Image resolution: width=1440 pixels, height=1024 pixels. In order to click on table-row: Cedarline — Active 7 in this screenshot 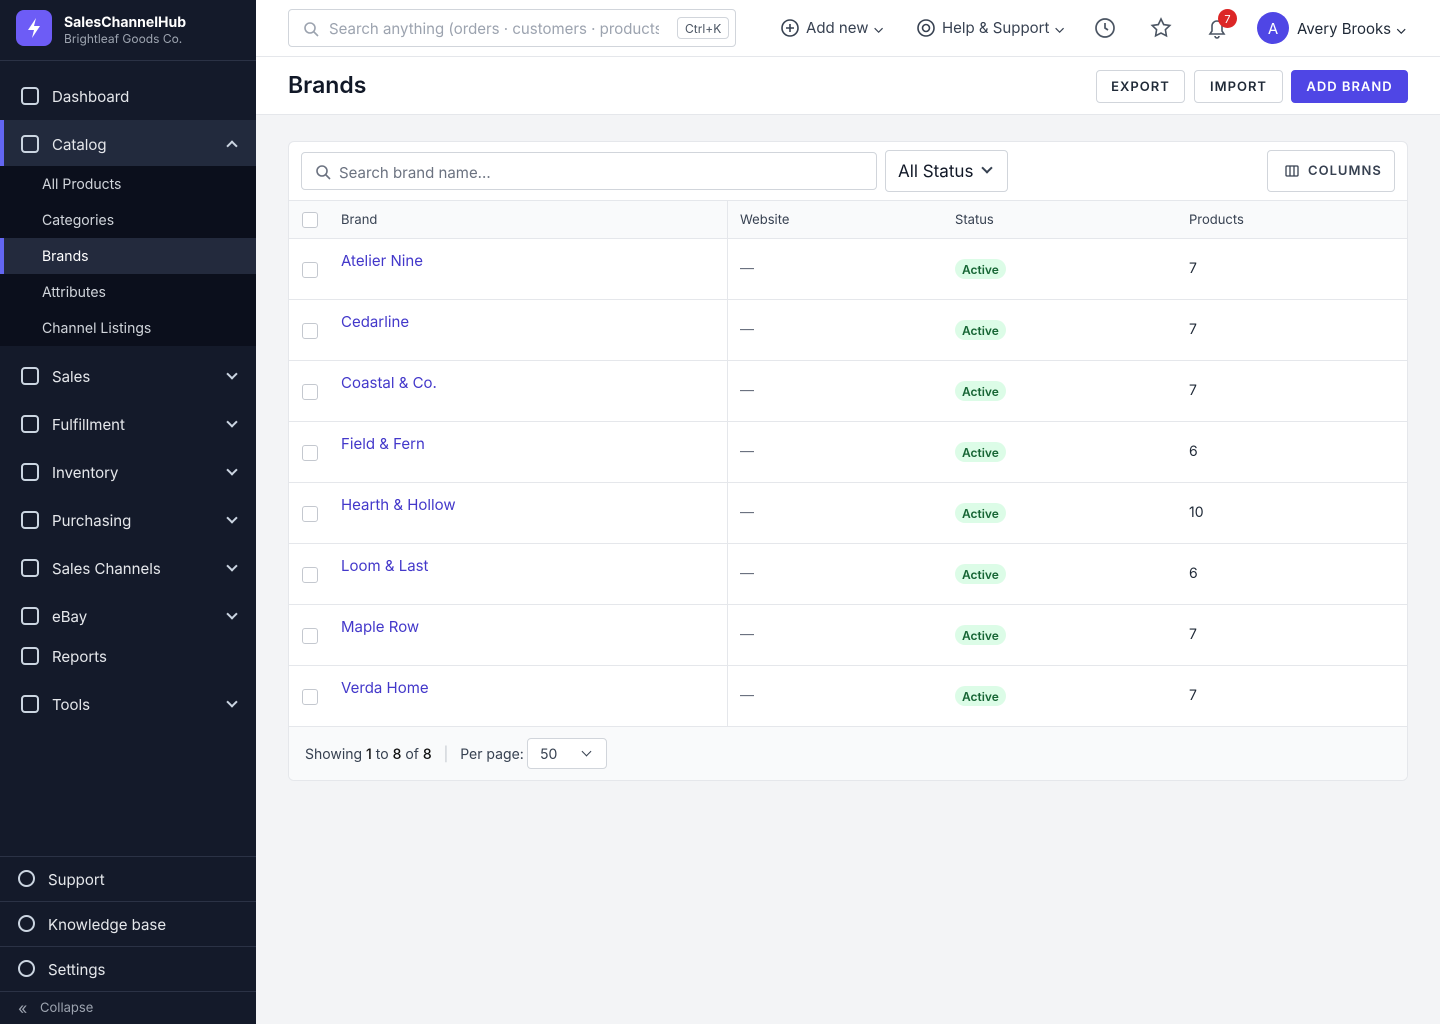, I will do `click(848, 329)`.